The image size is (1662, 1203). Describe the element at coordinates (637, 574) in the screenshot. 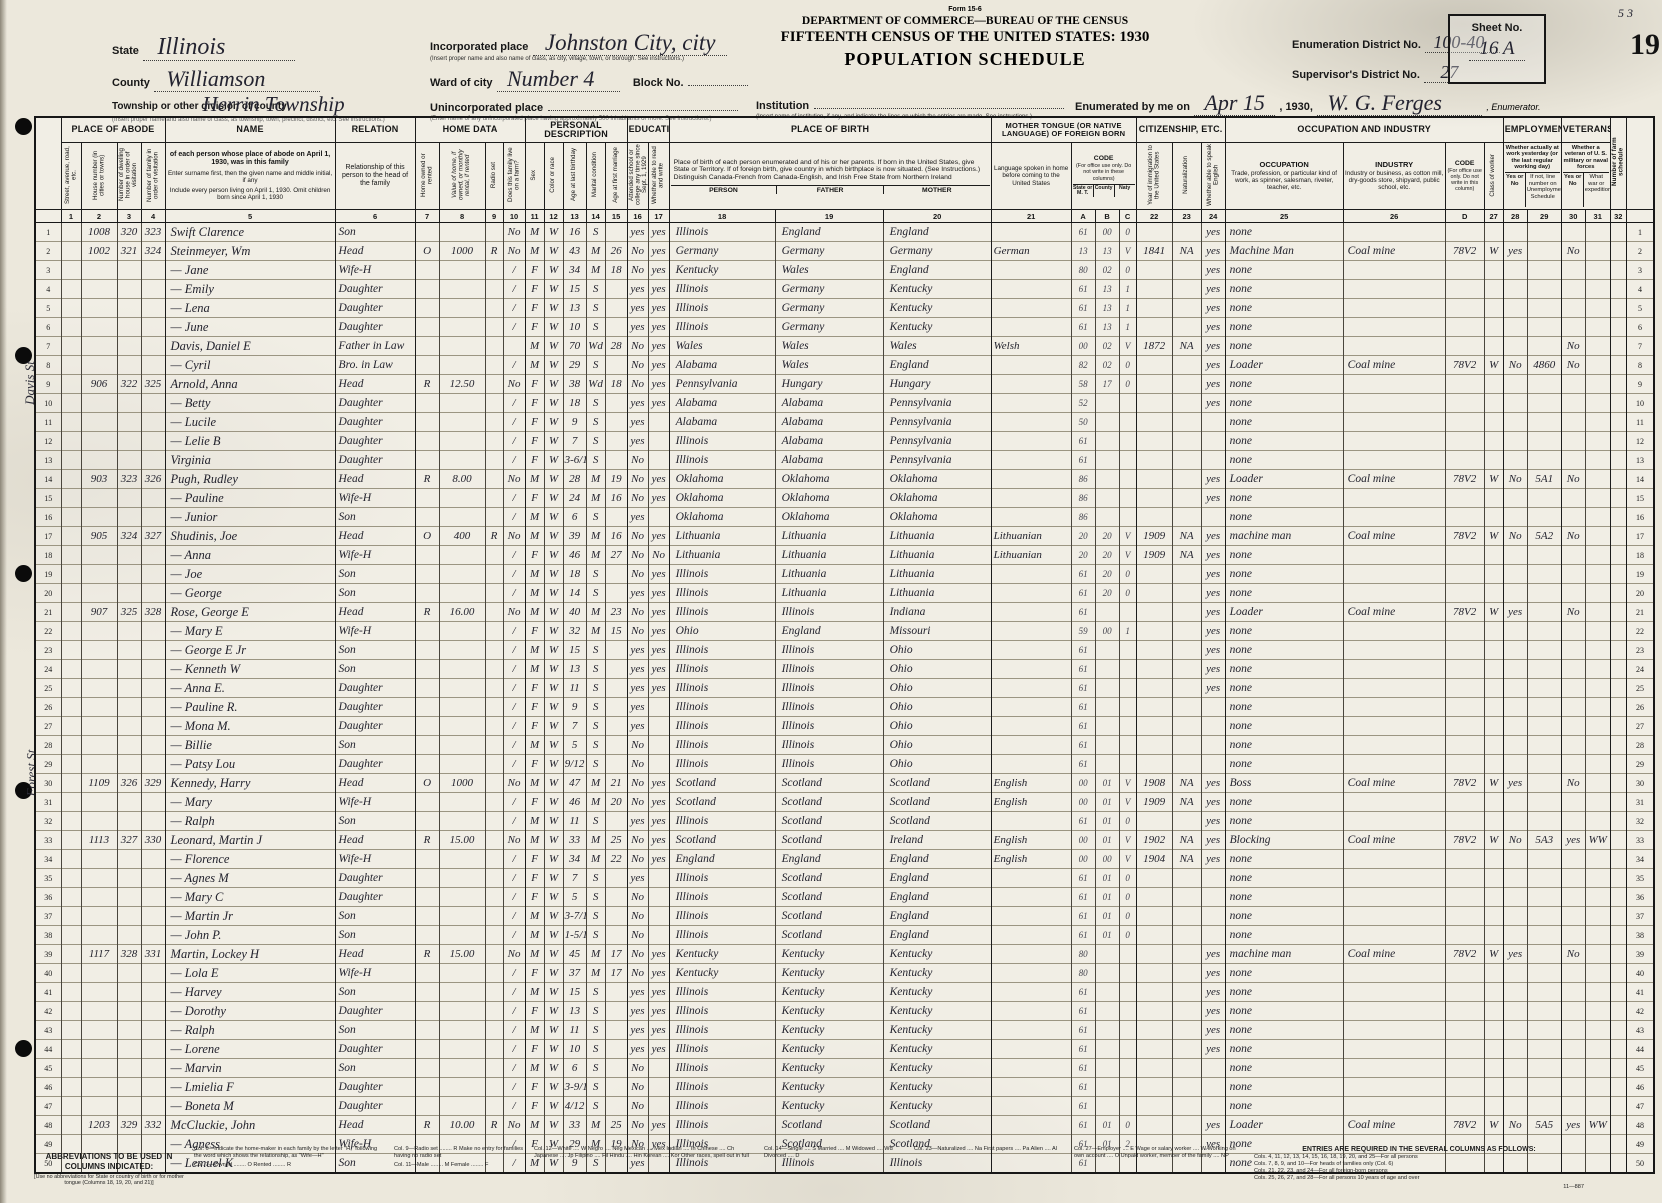

I see `cell: No` at that location.